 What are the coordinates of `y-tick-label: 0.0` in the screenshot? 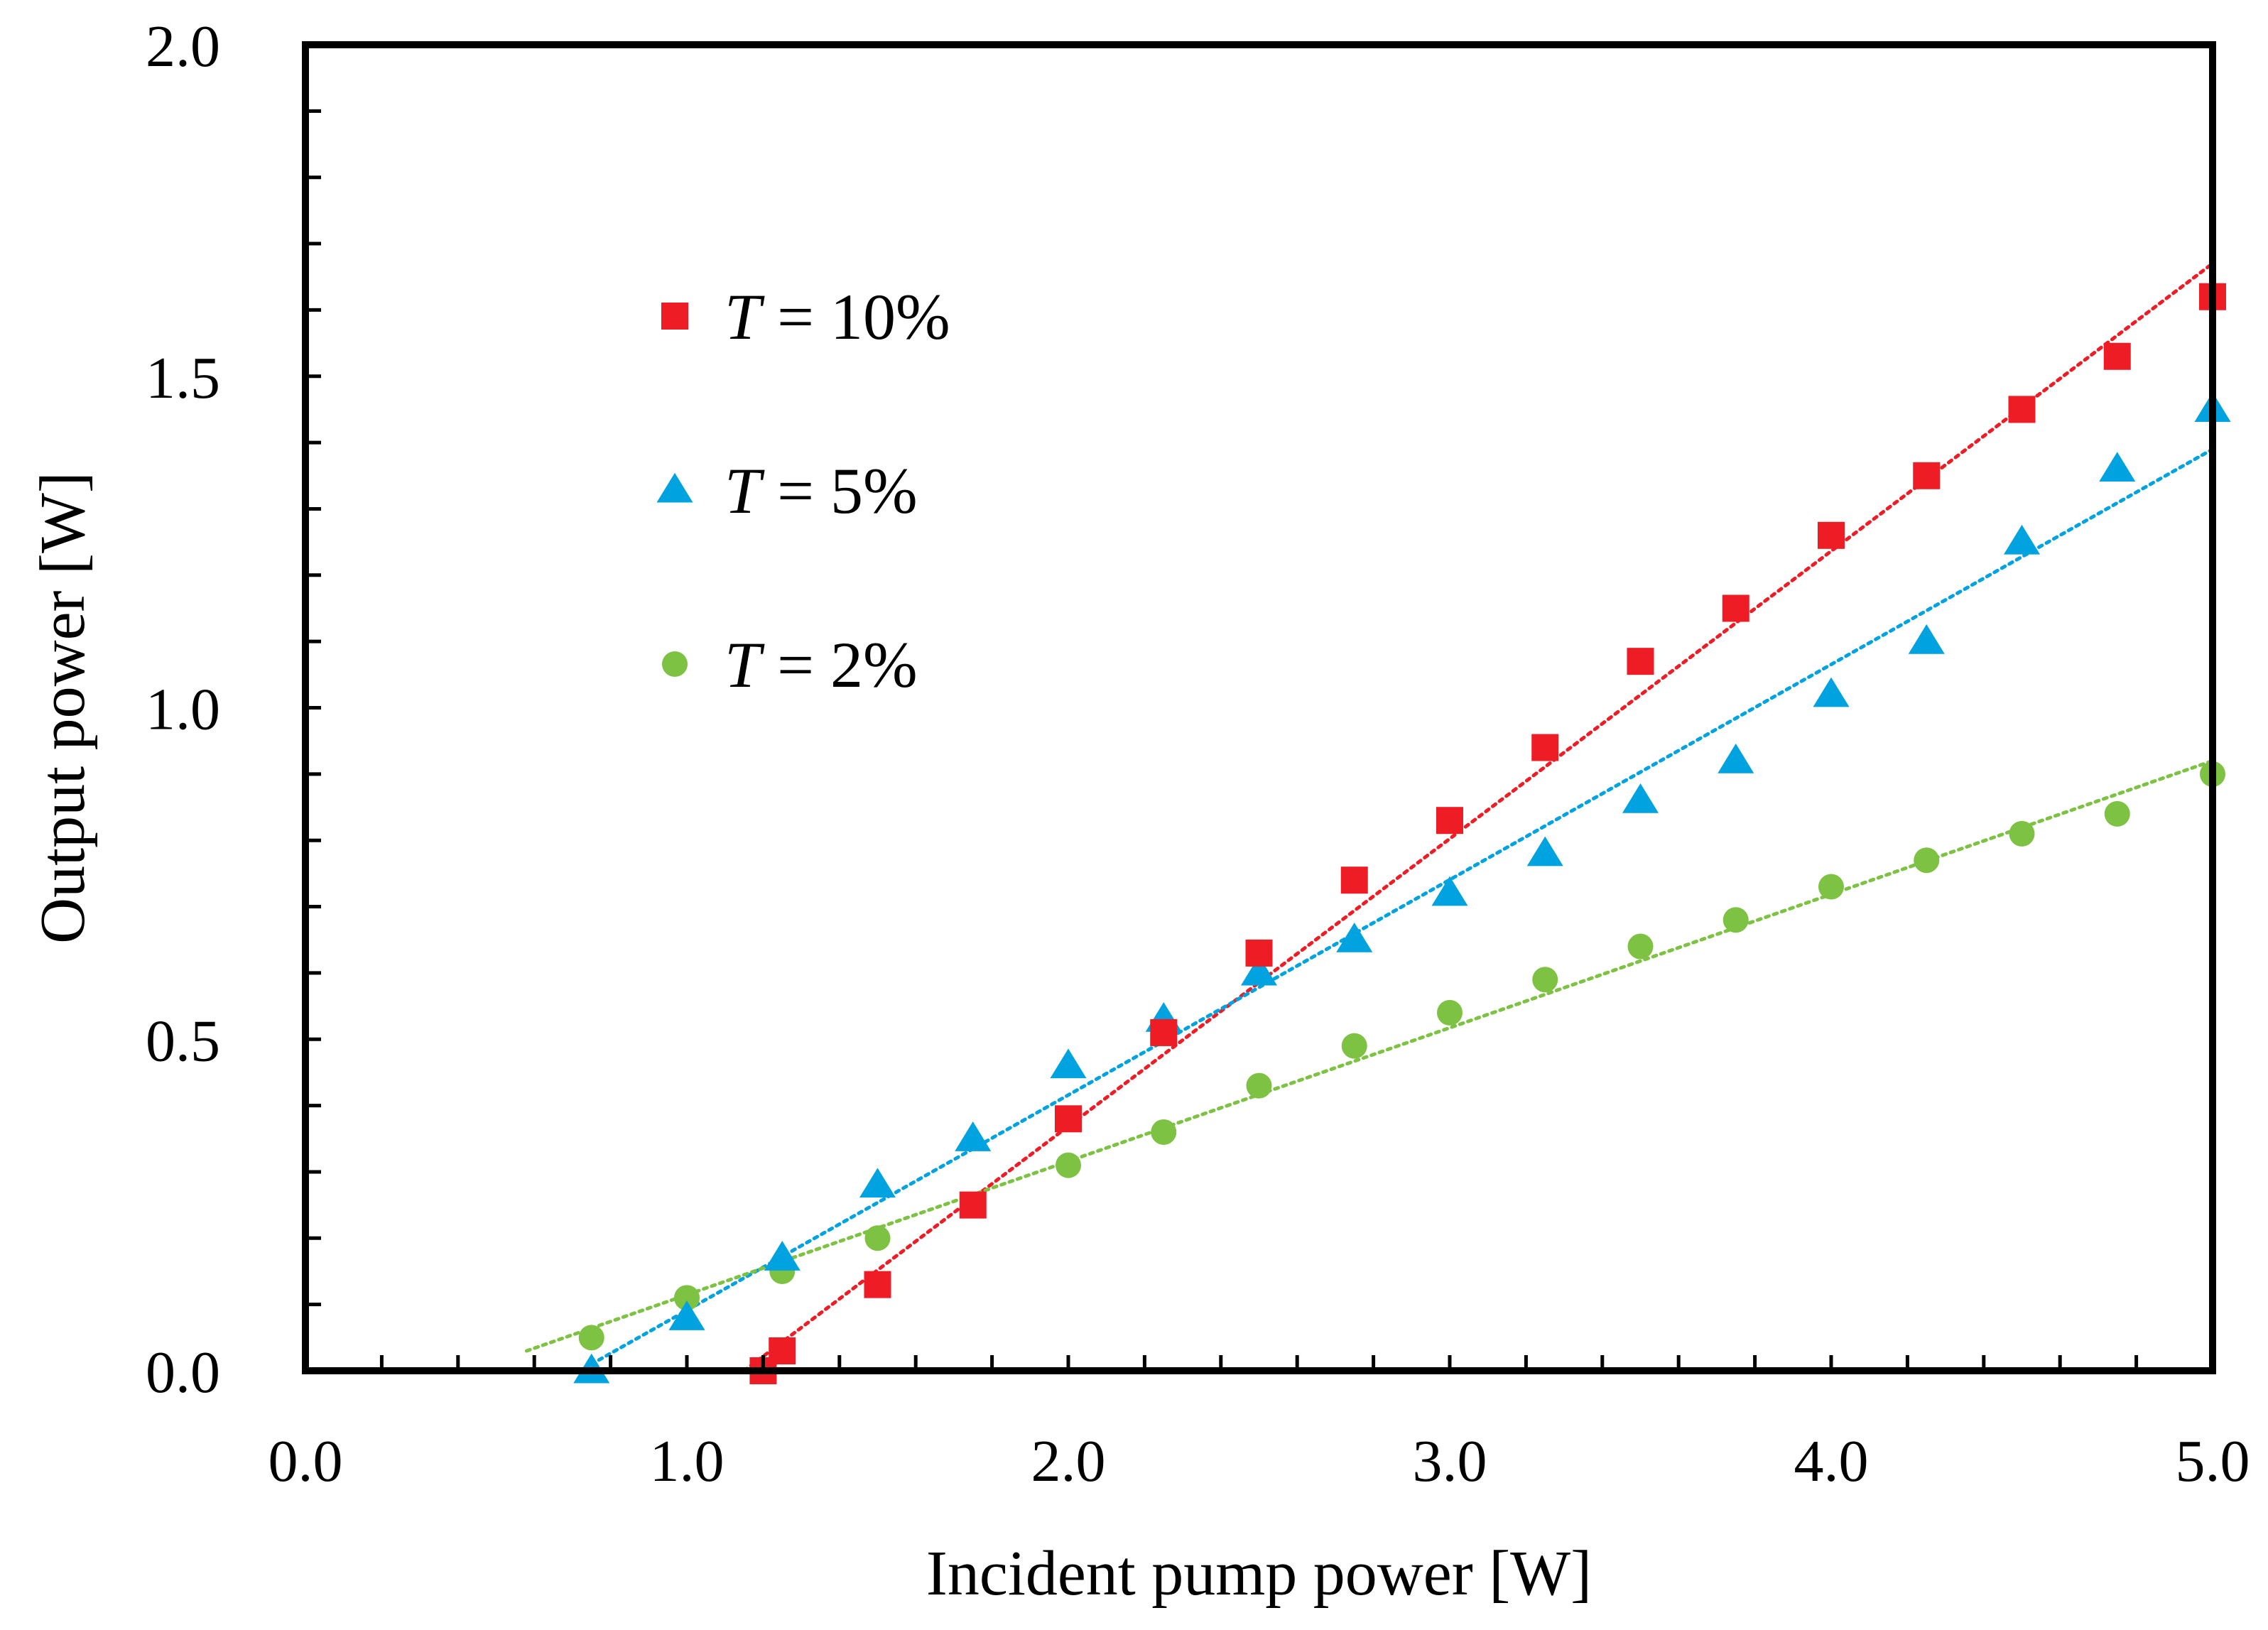 It's located at (183, 1373).